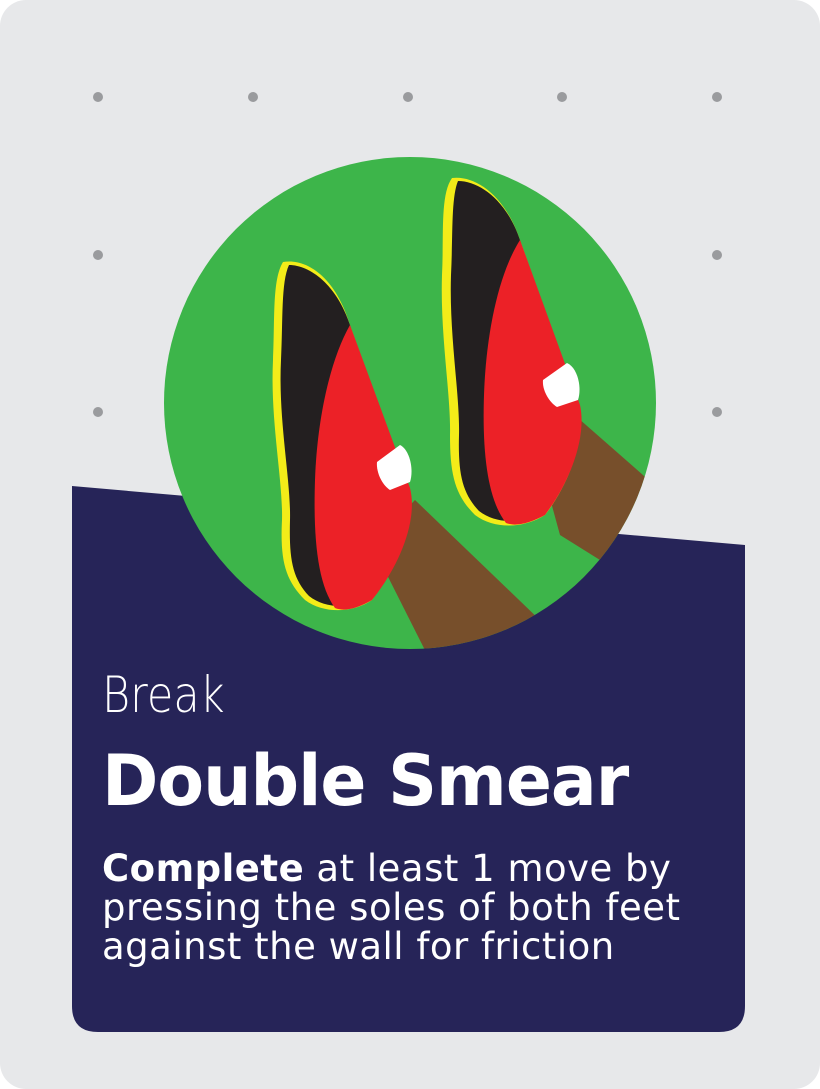 The height and width of the screenshot is (1089, 820). I want to click on description-bold: Complete, so click(203, 868).